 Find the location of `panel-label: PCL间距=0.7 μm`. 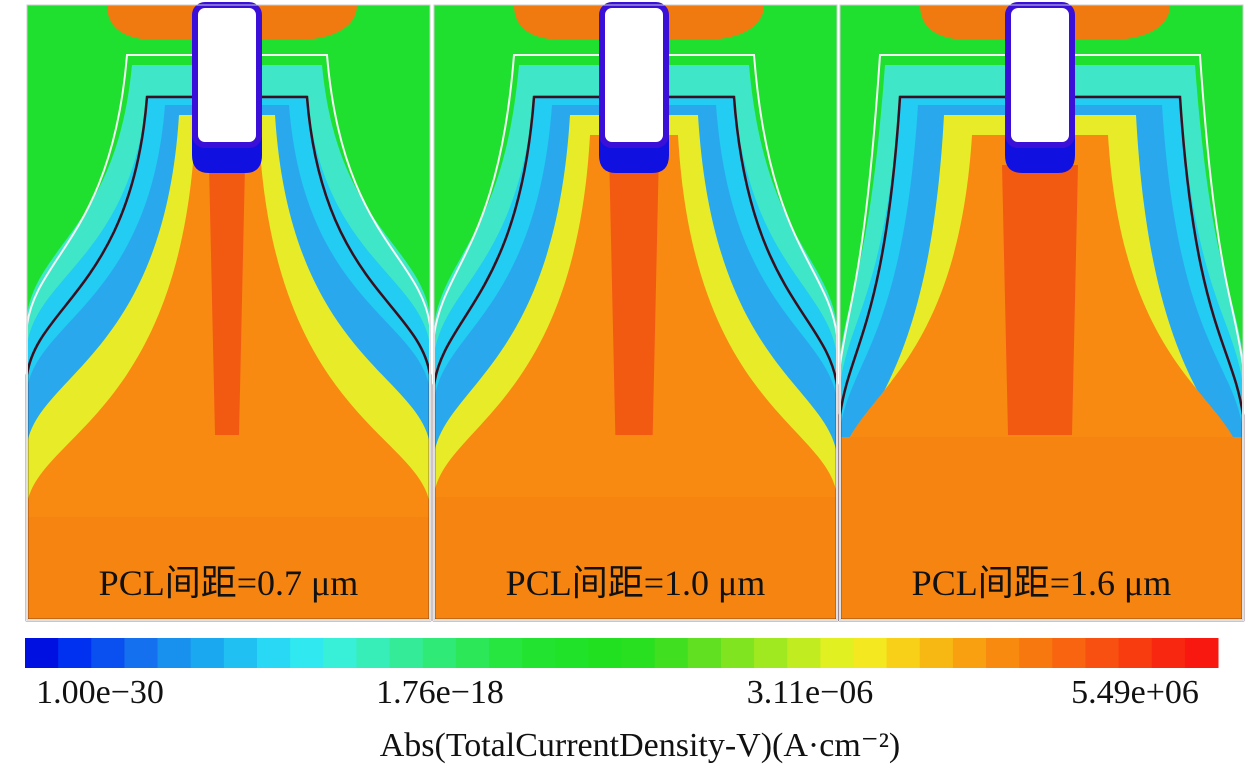

panel-label: PCL间距=0.7 μm is located at coordinates (229, 583).